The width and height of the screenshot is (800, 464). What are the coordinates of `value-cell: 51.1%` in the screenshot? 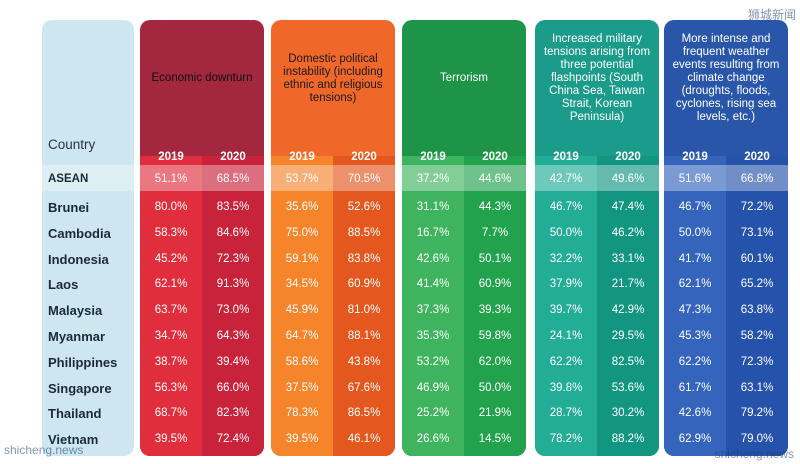 It's located at (171, 179).